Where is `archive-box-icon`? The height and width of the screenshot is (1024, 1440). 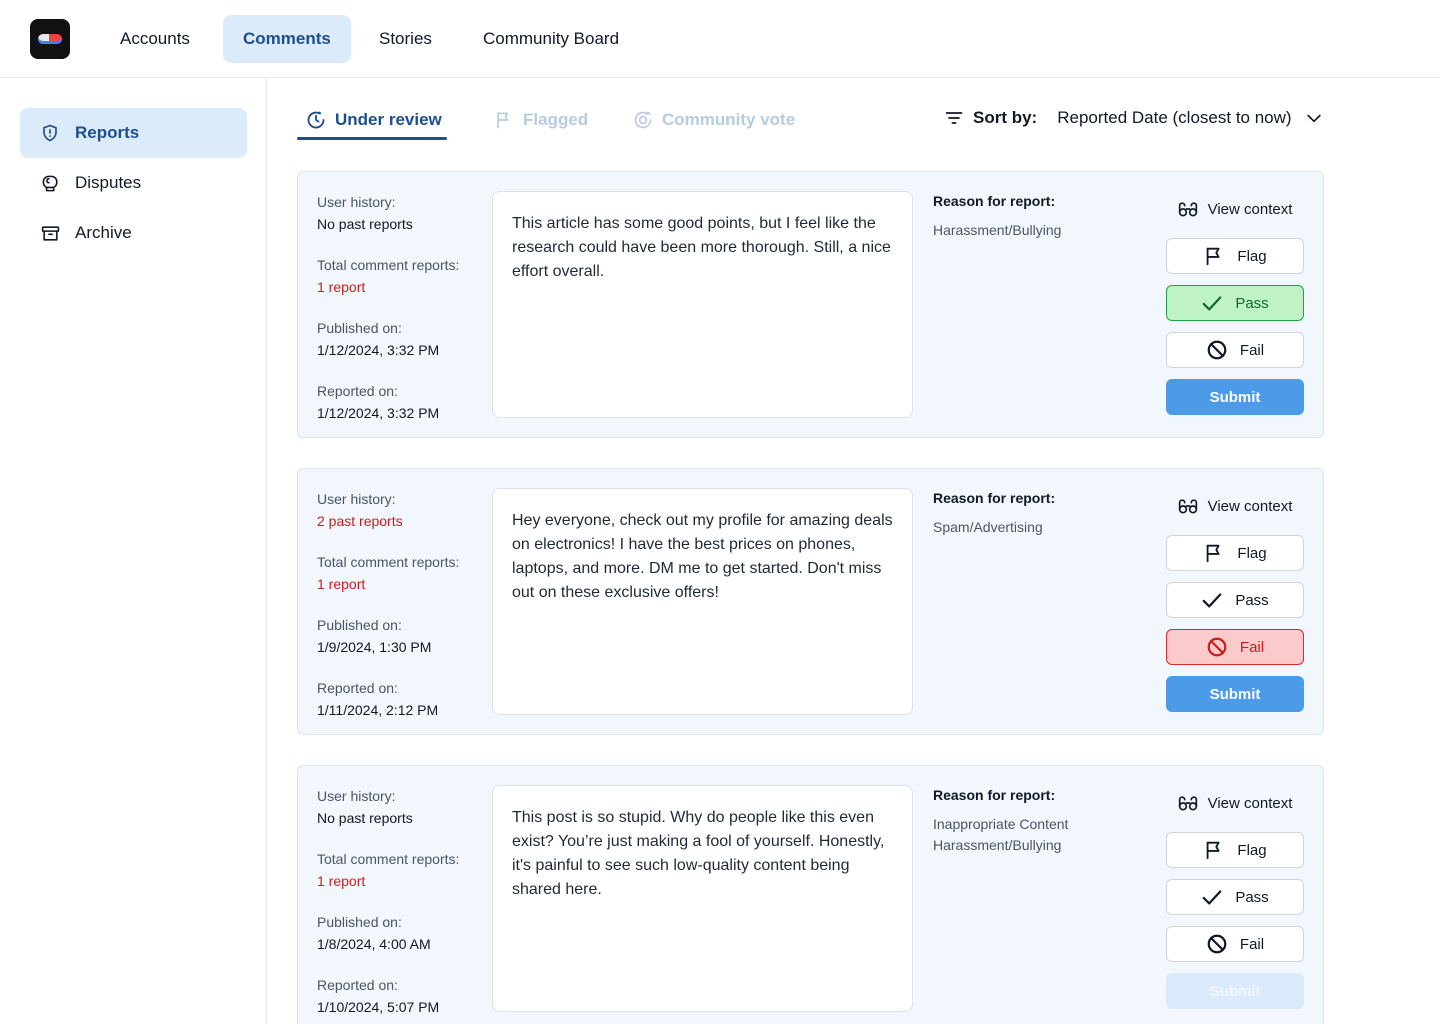 archive-box-icon is located at coordinates (50, 233).